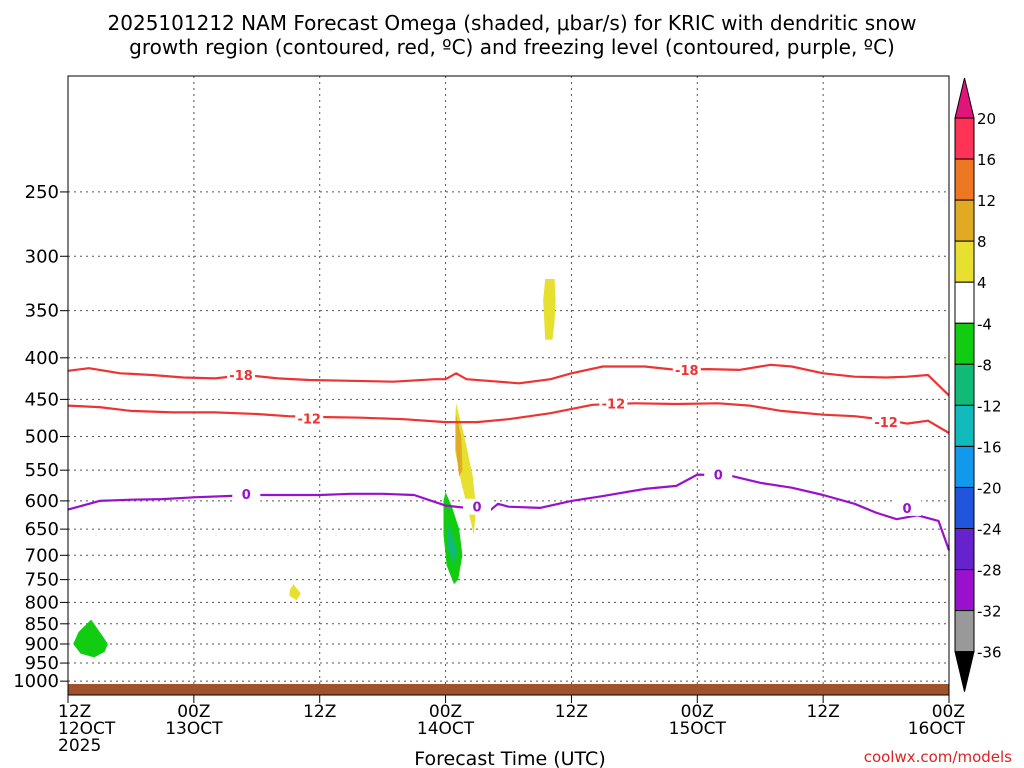  What do you see at coordinates (978, 384) in the screenshot?
I see `colorbar: 20 16 12 8 4 -4 -8 -12 -16 -20 -24 -28 -32 -36` at bounding box center [978, 384].